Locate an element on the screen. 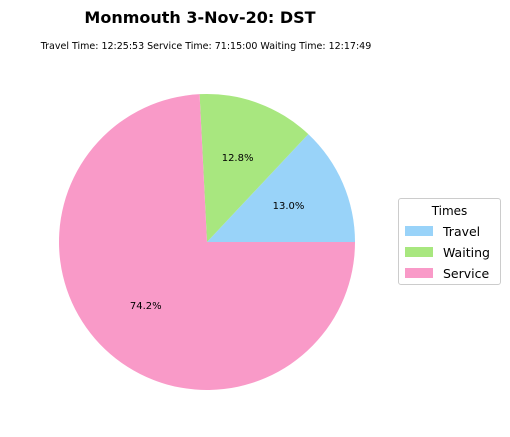 This screenshot has width=510, height=437. pie-label-travel: 13.0% is located at coordinates (289, 206).